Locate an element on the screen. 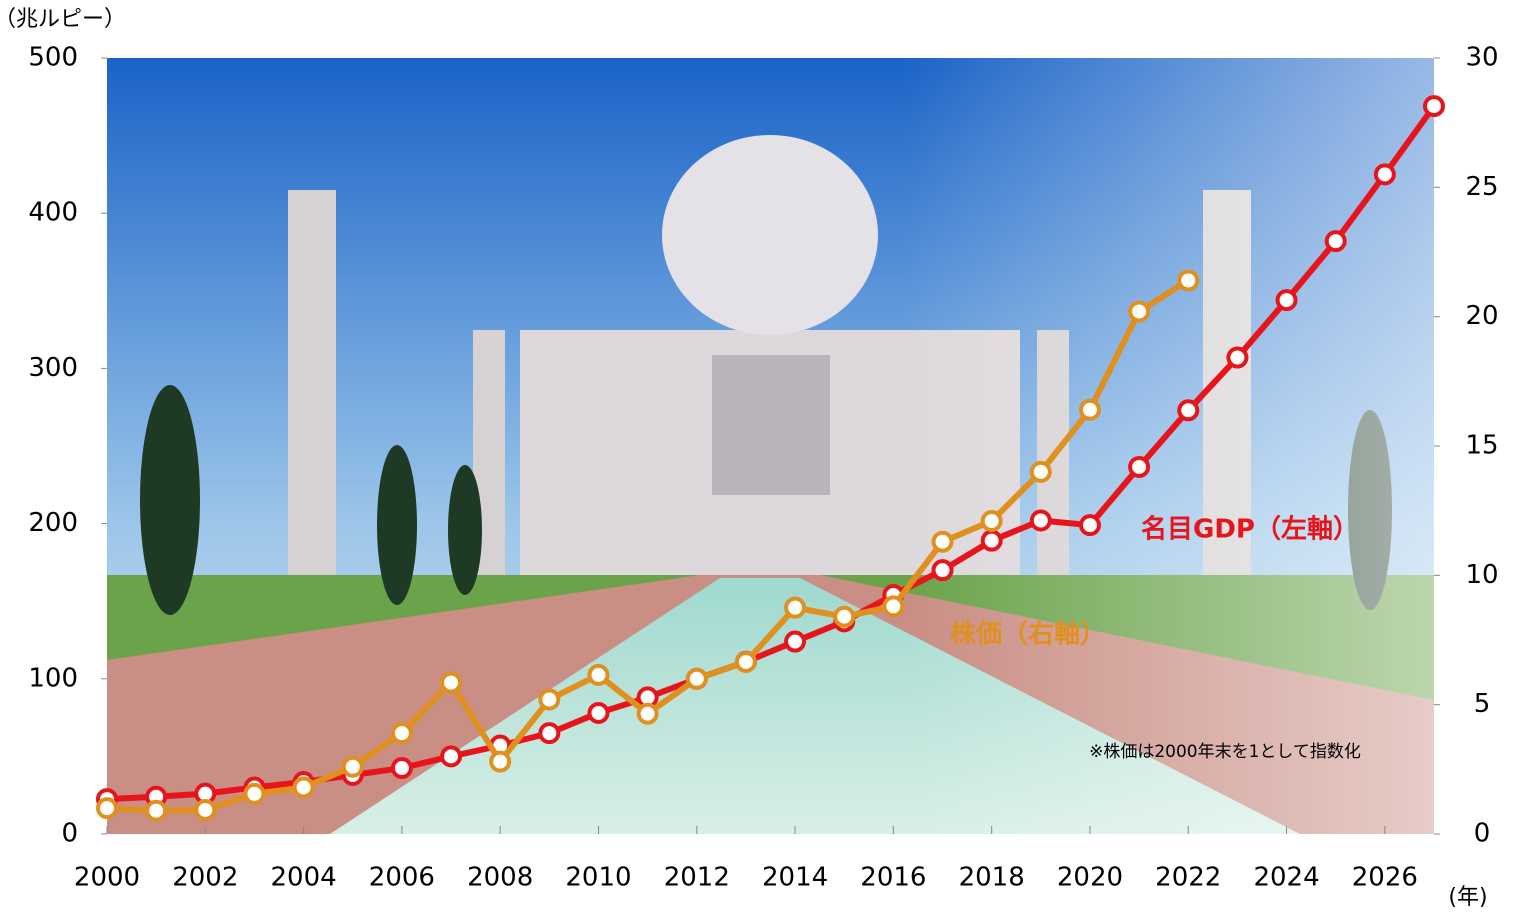 This screenshot has height=920, width=1514. y-axis-label: （兆ルピー） is located at coordinates (63, 19).